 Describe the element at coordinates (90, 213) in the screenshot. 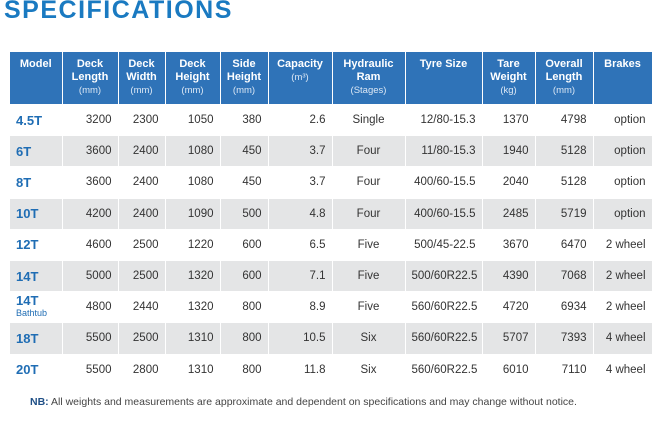

I see `table-cell: 4200` at that location.